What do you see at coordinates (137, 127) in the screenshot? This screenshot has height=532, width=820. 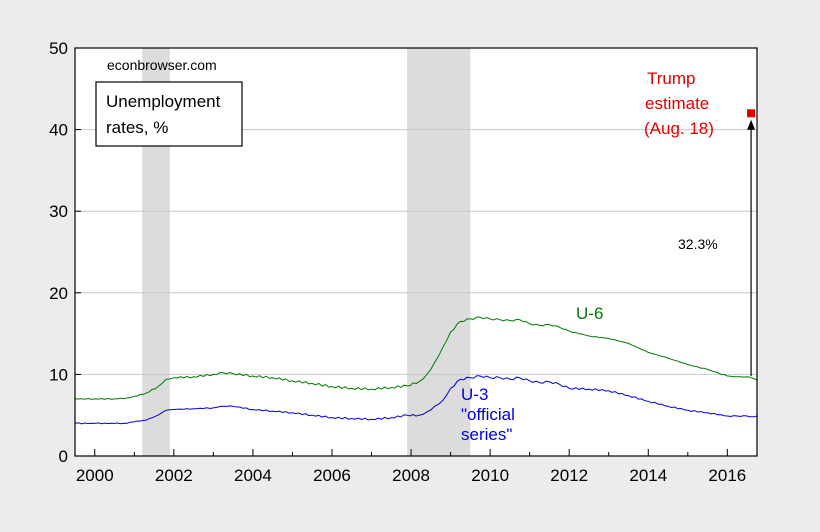 I see `legend-box-line-2: rates, %` at bounding box center [137, 127].